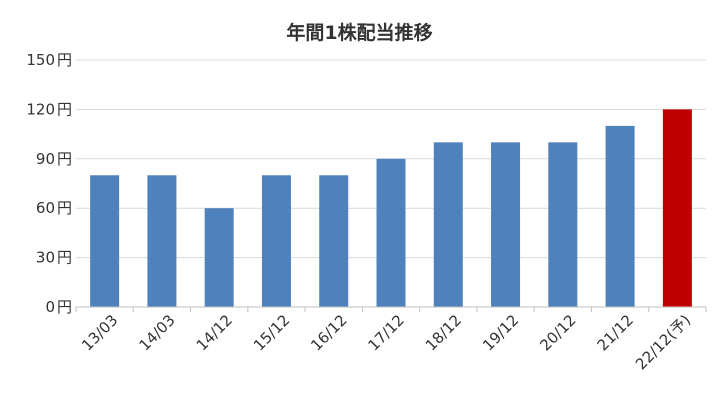  What do you see at coordinates (50, 307) in the screenshot?
I see `y-tick-label: 0` at bounding box center [50, 307].